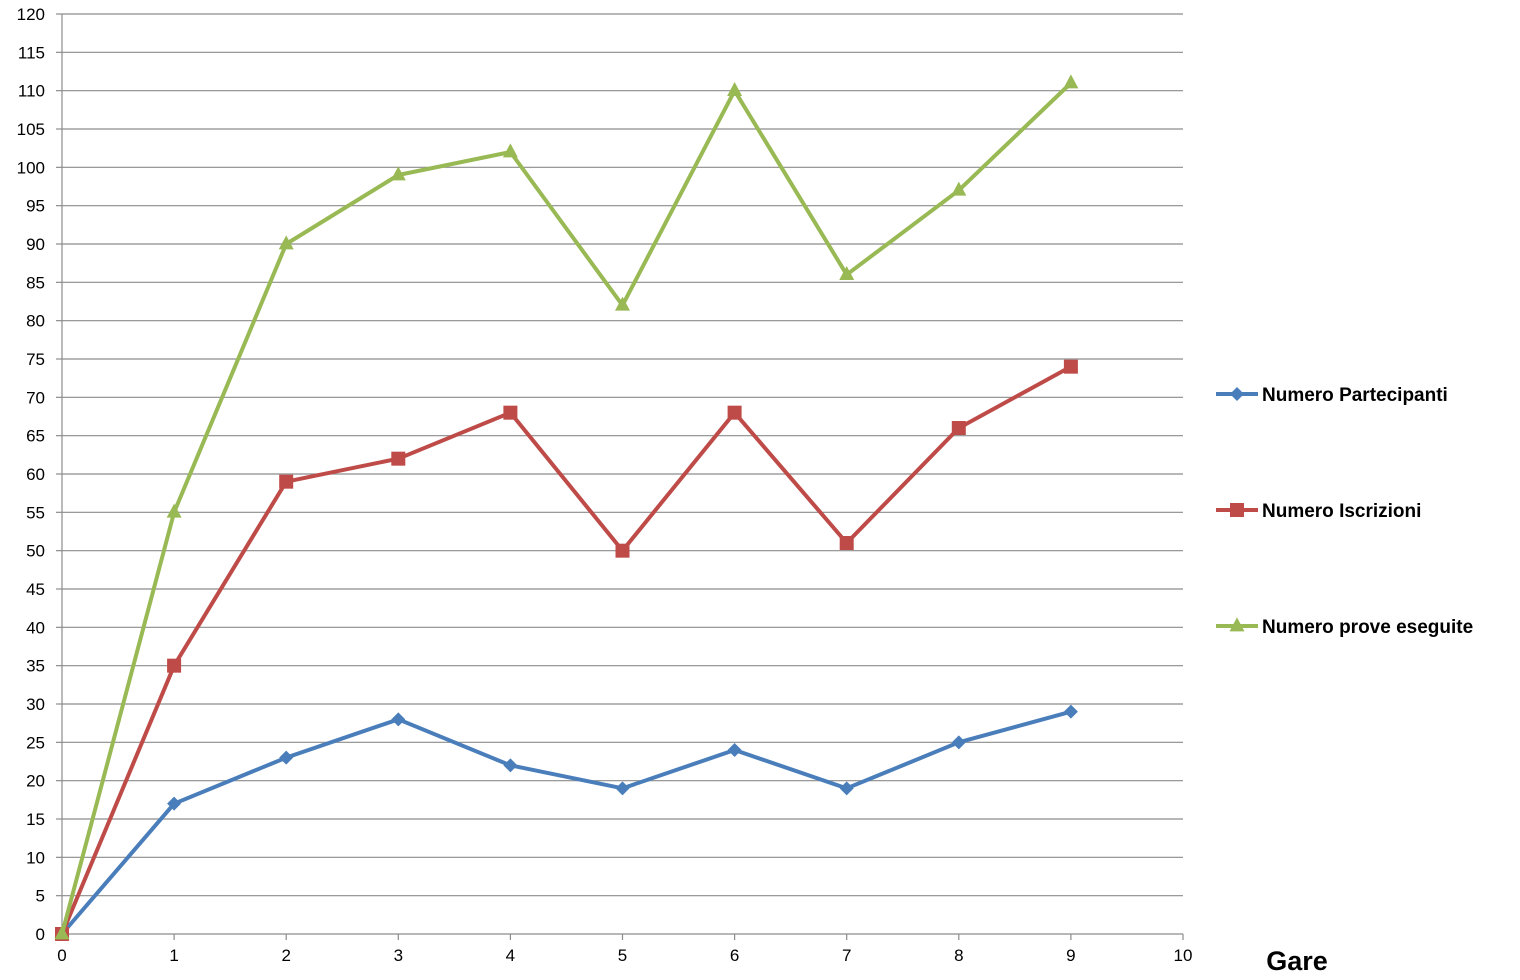  What do you see at coordinates (31, 167) in the screenshot?
I see `y-tick-label: 100` at bounding box center [31, 167].